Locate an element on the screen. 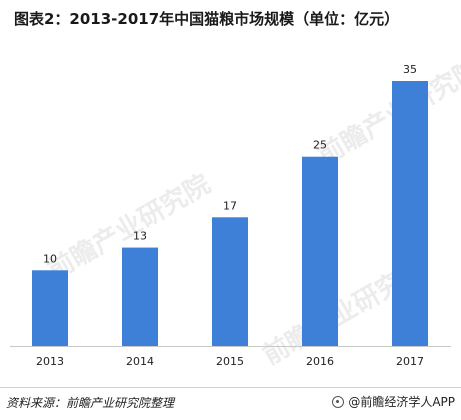  x-tick-label-2014: 2014 is located at coordinates (140, 361).